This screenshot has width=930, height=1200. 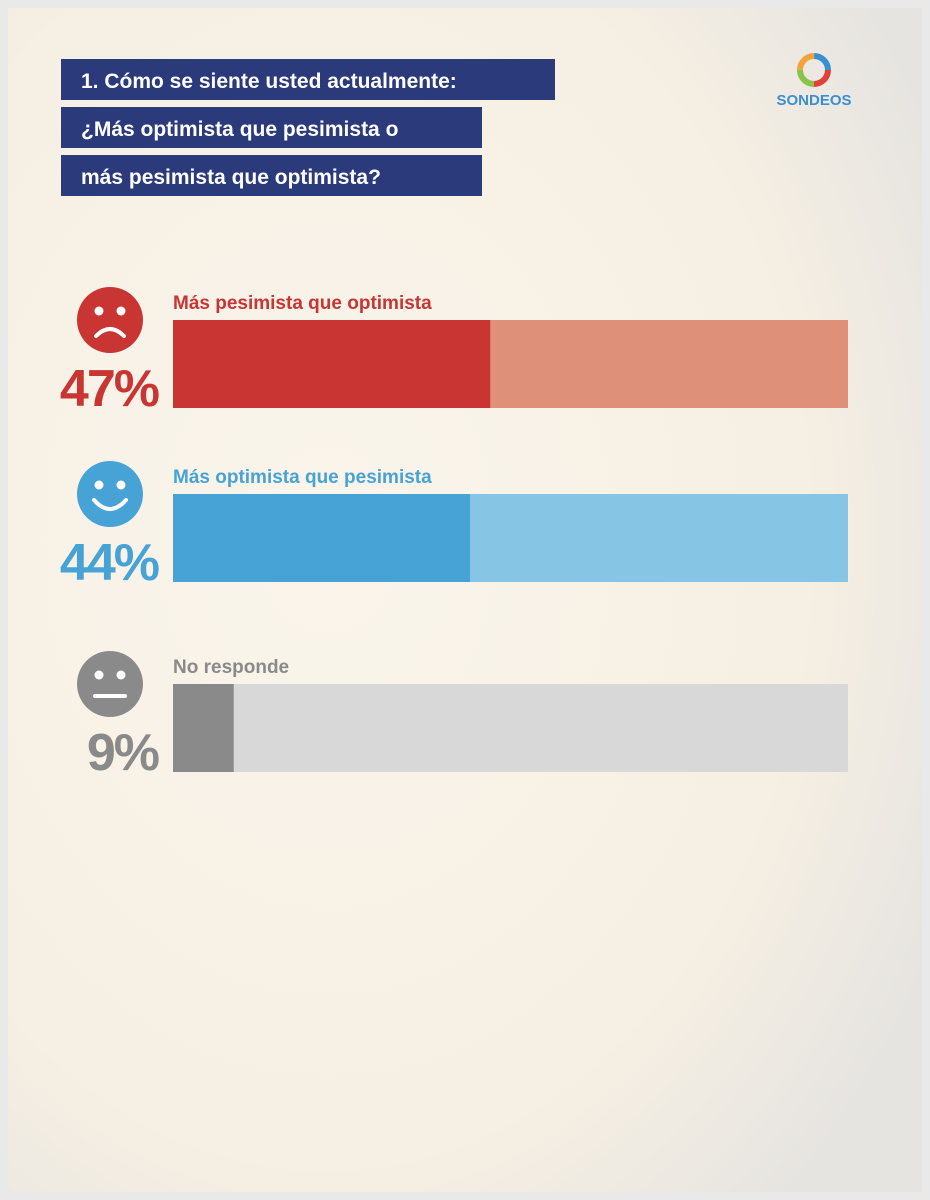 What do you see at coordinates (510, 728) in the screenshot?
I see `bar-track` at bounding box center [510, 728].